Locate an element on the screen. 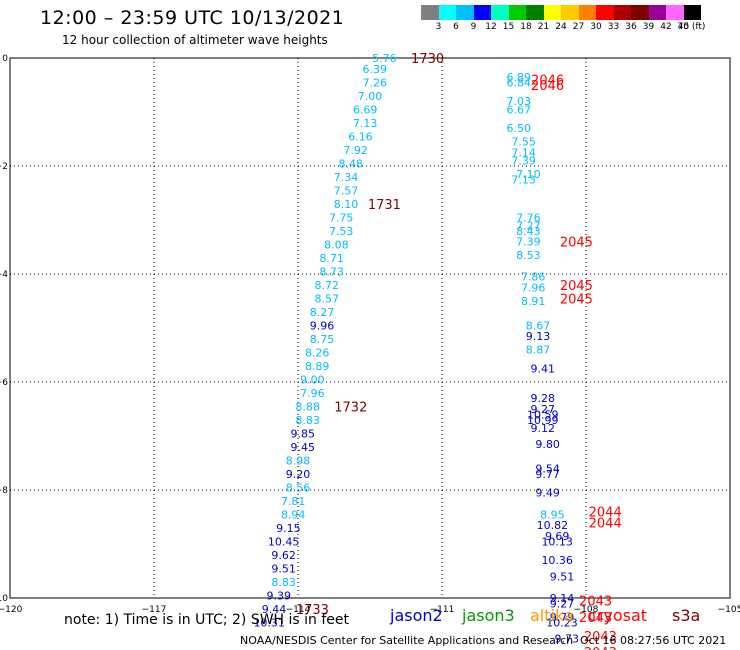 The height and width of the screenshot is (650, 740). data-point-s3a: 6.39 is located at coordinates (375, 69).